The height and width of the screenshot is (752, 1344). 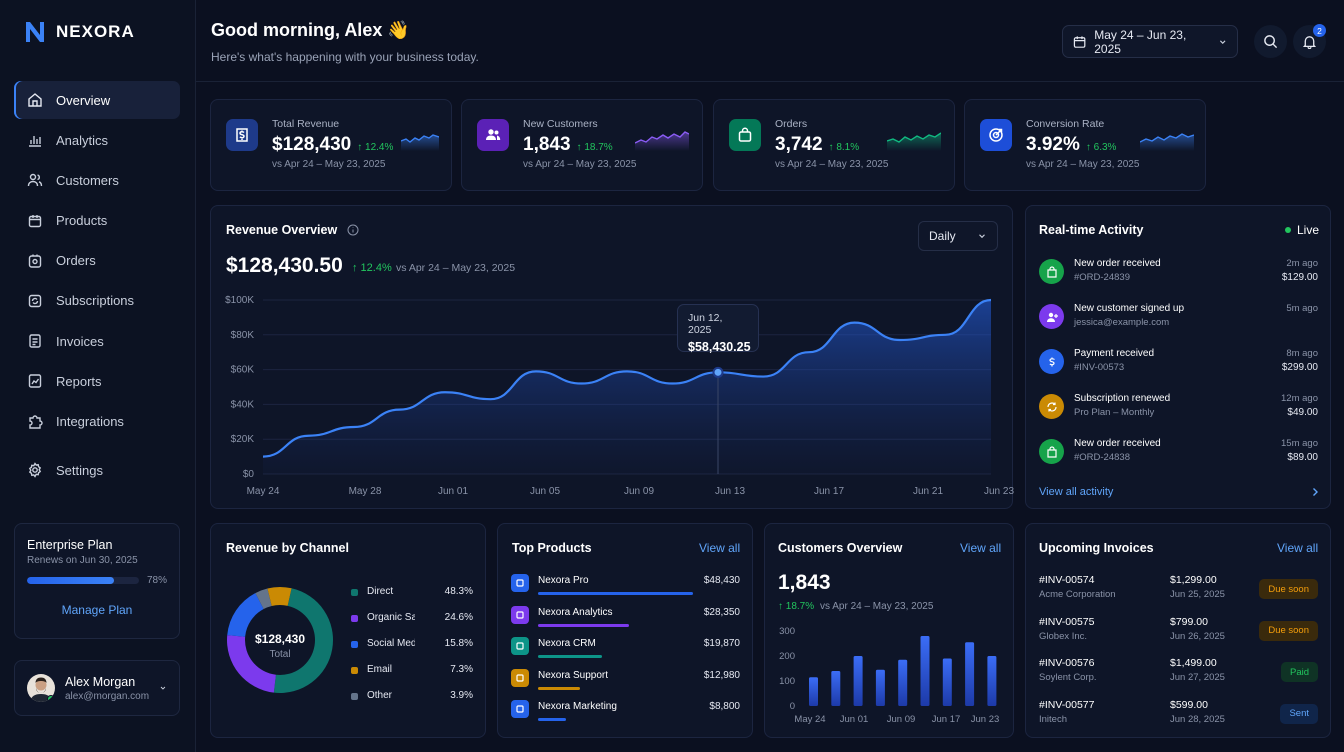 What do you see at coordinates (559, 688) in the screenshot?
I see `product-bar` at bounding box center [559, 688].